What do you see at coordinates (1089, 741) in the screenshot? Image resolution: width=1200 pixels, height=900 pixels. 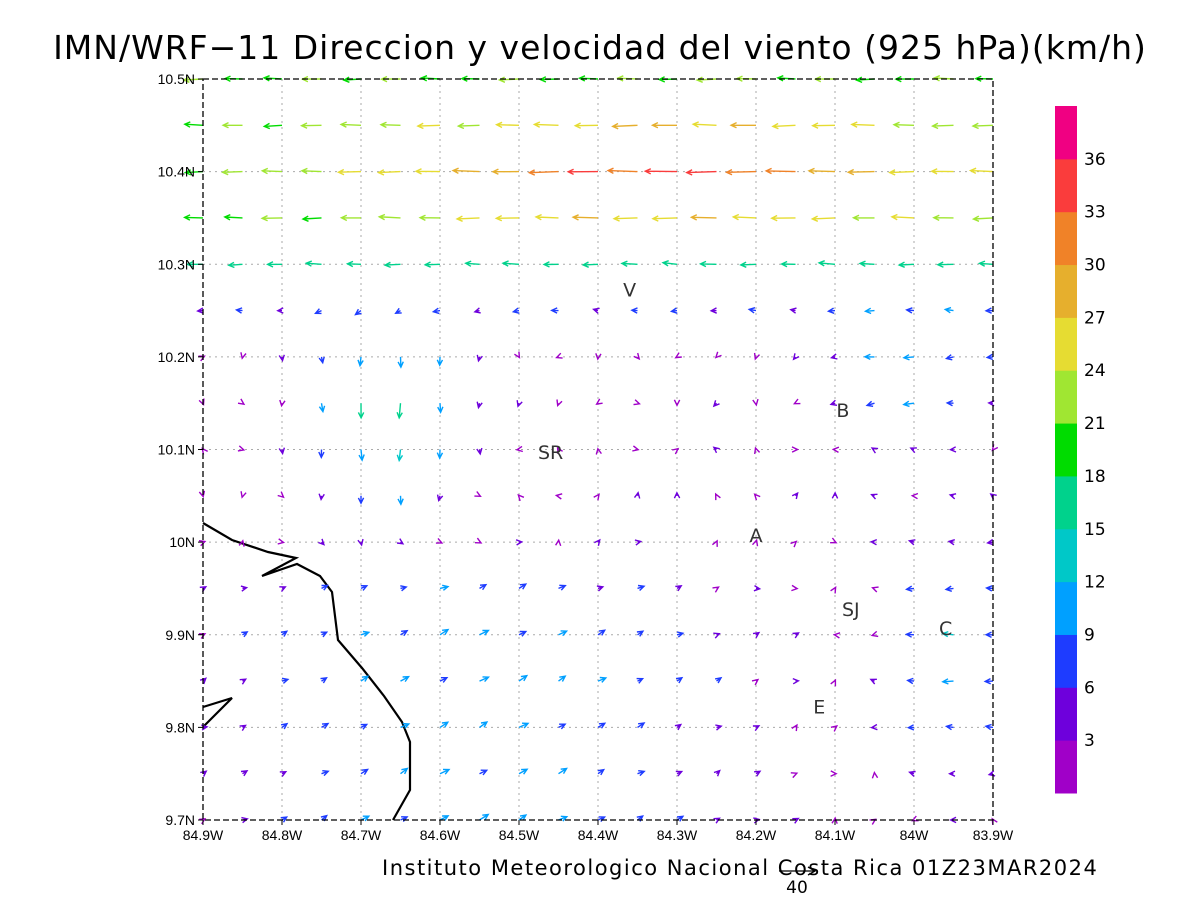 I see `colorbar-label: 3` at bounding box center [1089, 741].